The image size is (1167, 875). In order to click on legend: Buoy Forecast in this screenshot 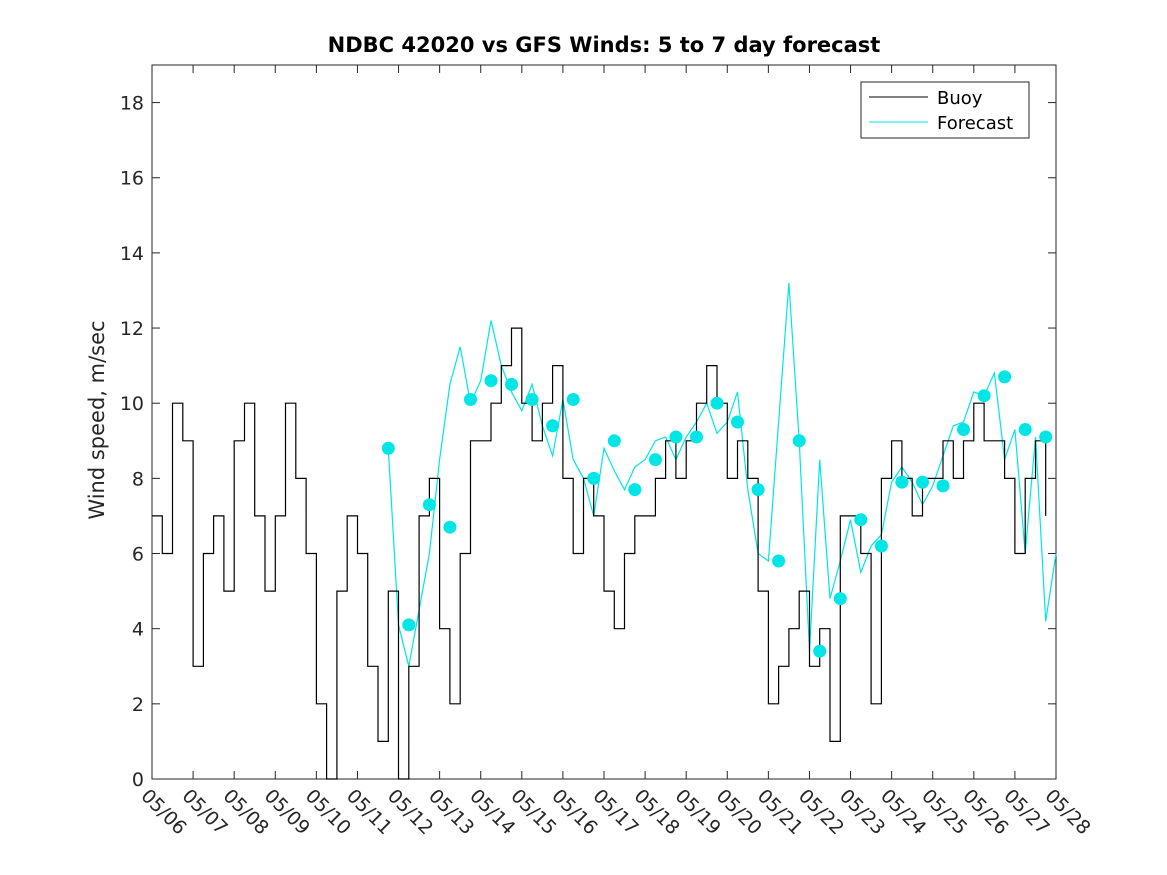, I will do `click(945, 110)`.